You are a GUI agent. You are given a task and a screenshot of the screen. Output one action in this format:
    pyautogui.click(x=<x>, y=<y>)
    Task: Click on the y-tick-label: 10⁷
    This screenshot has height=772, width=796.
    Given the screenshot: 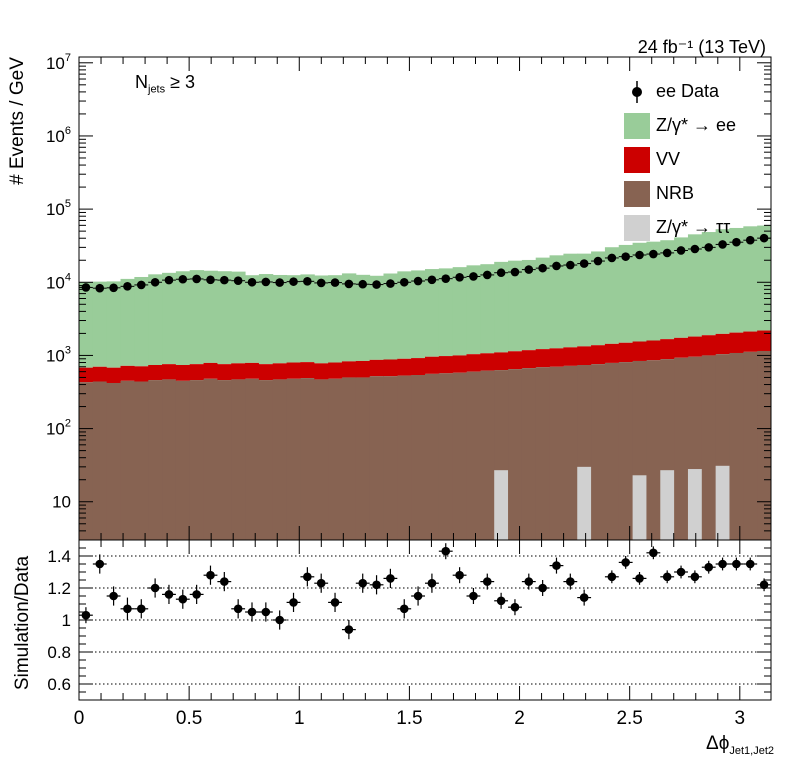 What is the action you would take?
    pyautogui.click(x=58, y=62)
    